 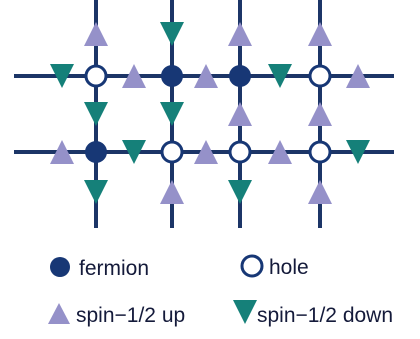 I want to click on legend-spin-up-label: spin−1/2 up, so click(x=130, y=315).